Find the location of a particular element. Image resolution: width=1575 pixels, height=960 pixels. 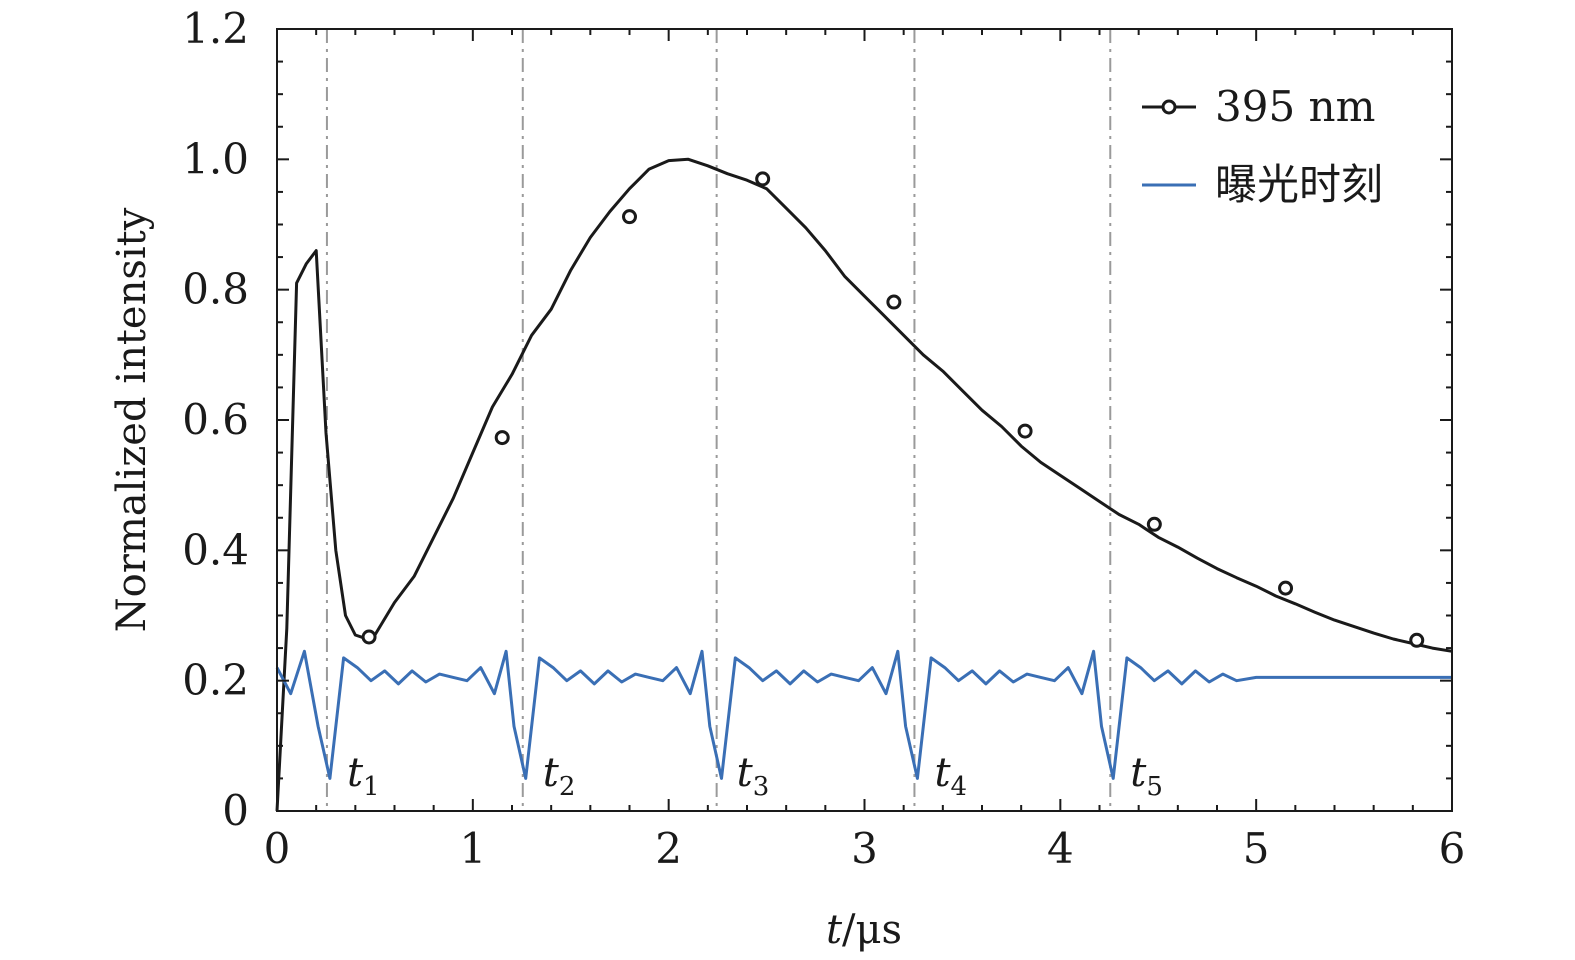

exposure-label-t4: t4 is located at coordinates (950, 776).